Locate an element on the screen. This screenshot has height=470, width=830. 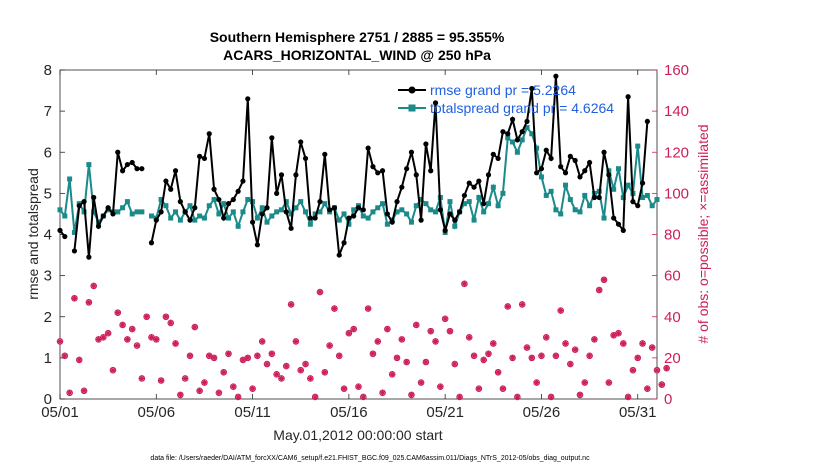
y-tick-label-left: 4 is located at coordinates (48, 235).